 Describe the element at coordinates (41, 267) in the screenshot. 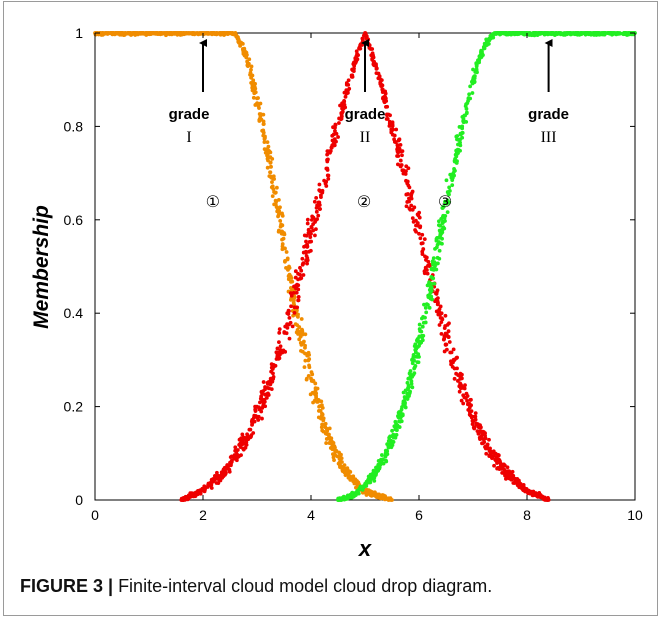

I see `y-axis-label: Membership` at that location.